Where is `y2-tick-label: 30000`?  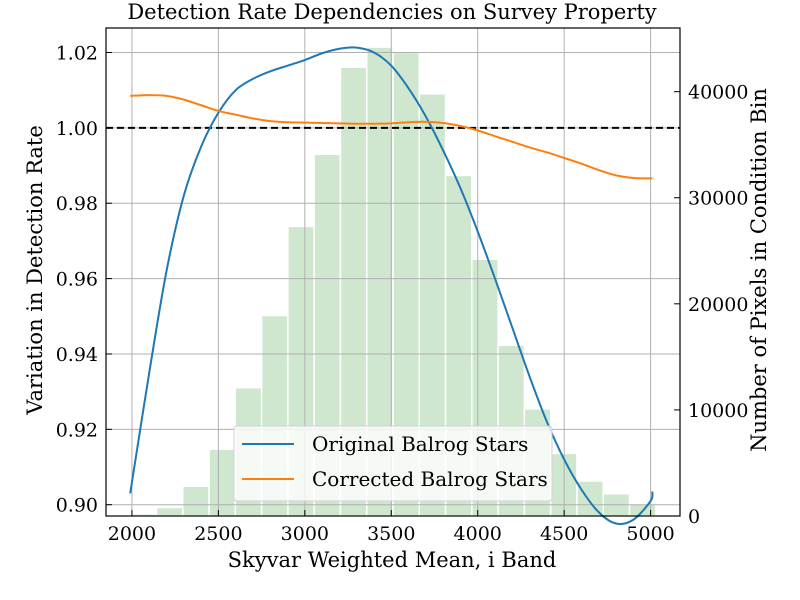
y2-tick-label: 30000 is located at coordinates (718, 199).